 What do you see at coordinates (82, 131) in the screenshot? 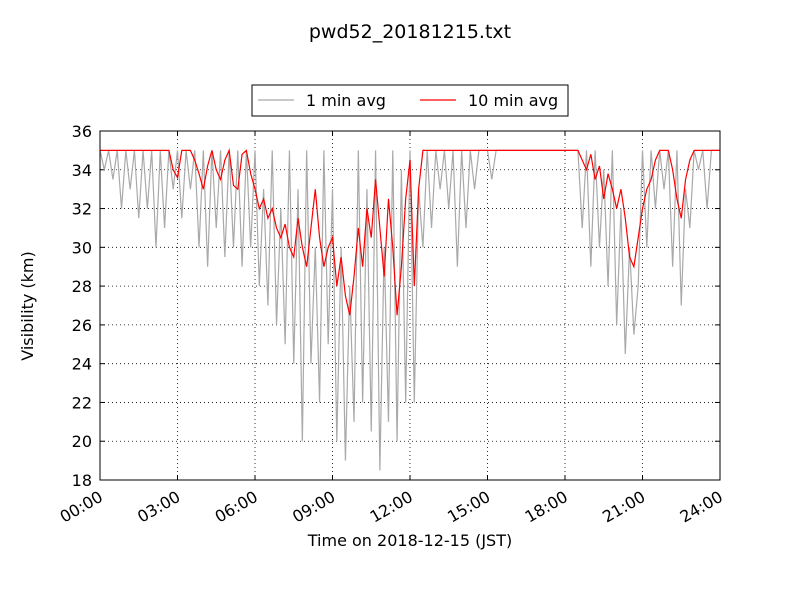
I see `y-tick-label: 36` at bounding box center [82, 131].